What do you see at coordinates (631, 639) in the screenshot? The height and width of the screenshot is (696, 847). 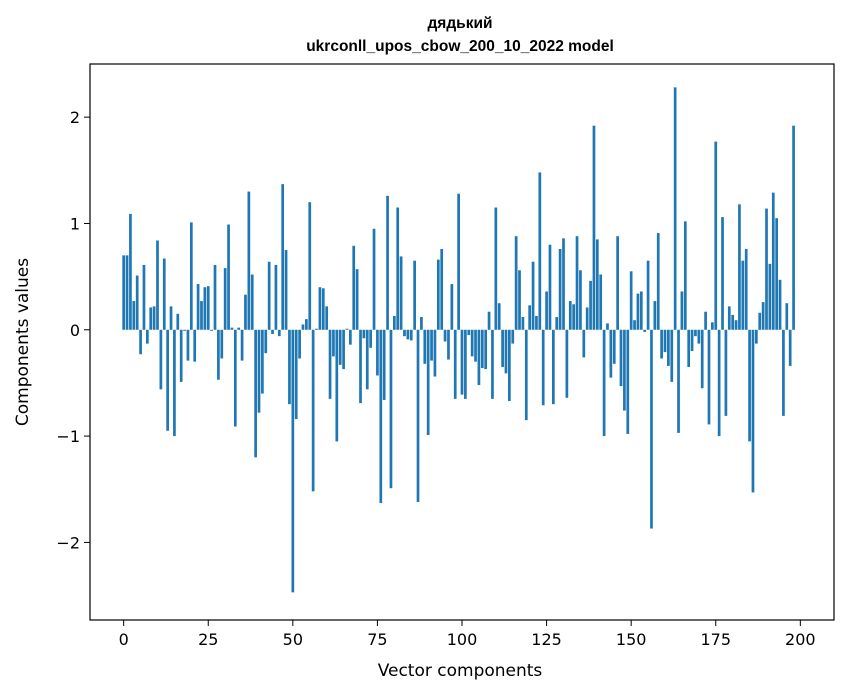 I see `x-tick-label: 150` at bounding box center [631, 639].